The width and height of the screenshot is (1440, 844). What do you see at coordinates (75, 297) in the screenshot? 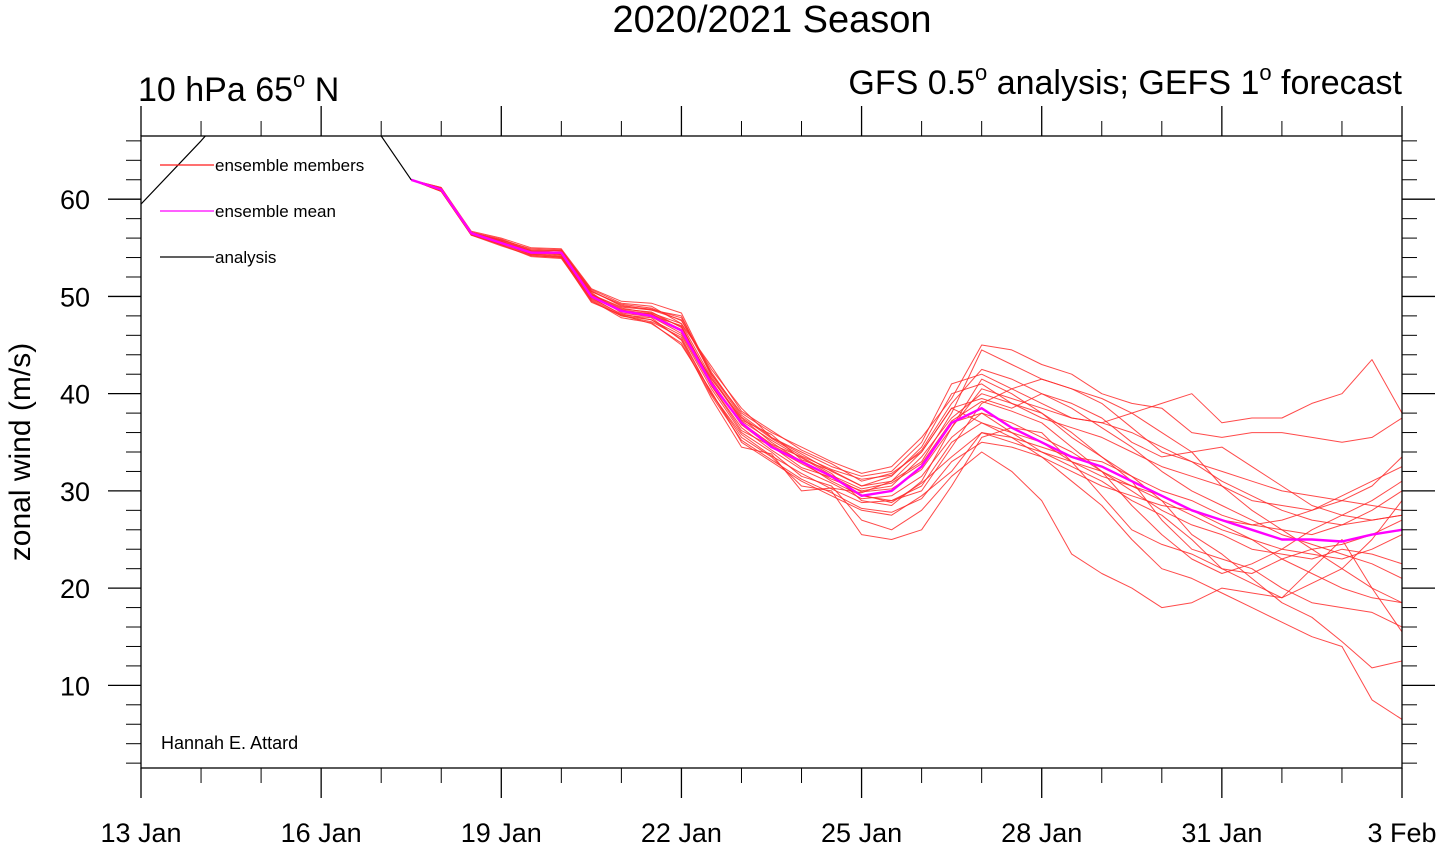
I see `y-tick-label: 50` at bounding box center [75, 297].